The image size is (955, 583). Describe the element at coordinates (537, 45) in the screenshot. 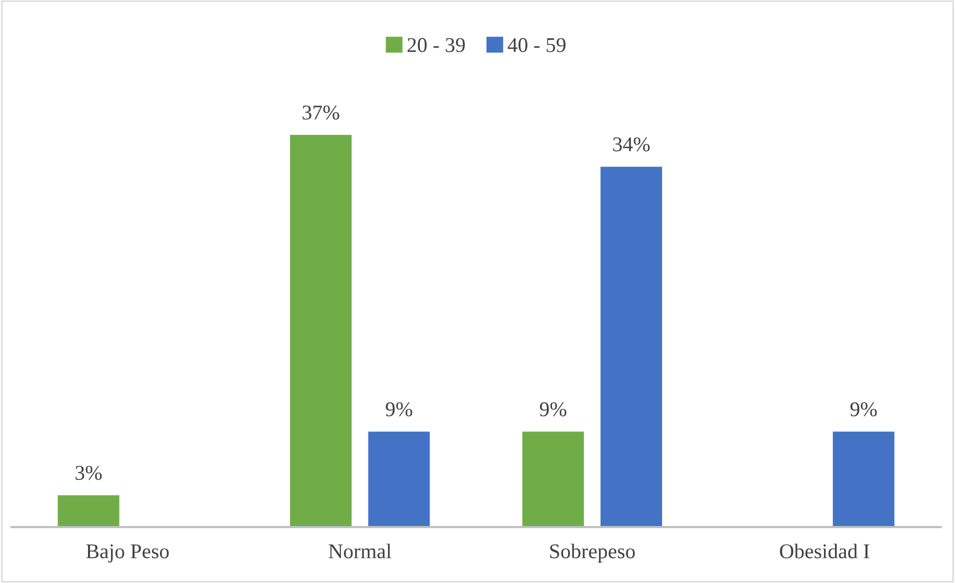

I see `legend-label: 40 - 59` at that location.